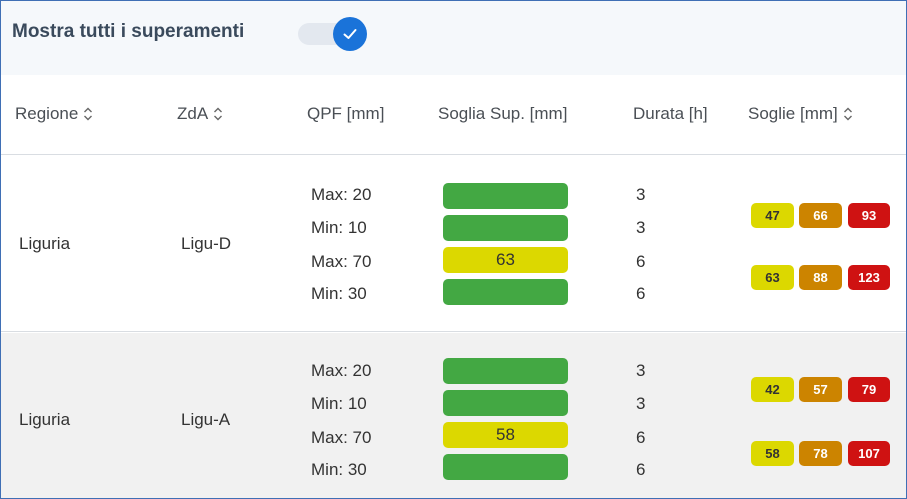  I want to click on threshold-badge-yellow: 47, so click(772, 215).